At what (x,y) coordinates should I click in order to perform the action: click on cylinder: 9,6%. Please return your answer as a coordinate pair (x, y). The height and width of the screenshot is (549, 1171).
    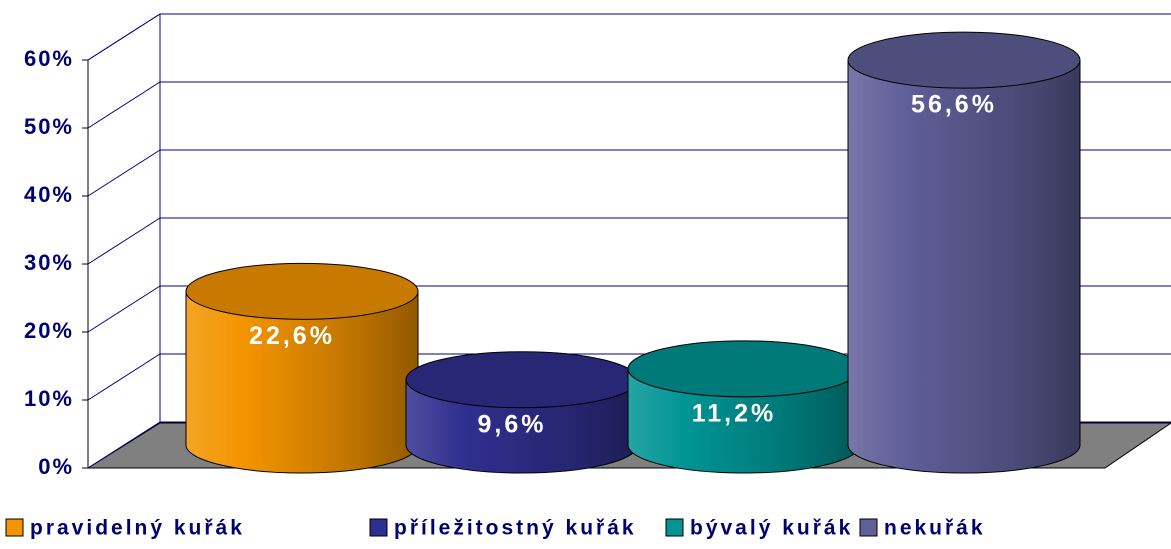
    Looking at the image, I should click on (522, 412).